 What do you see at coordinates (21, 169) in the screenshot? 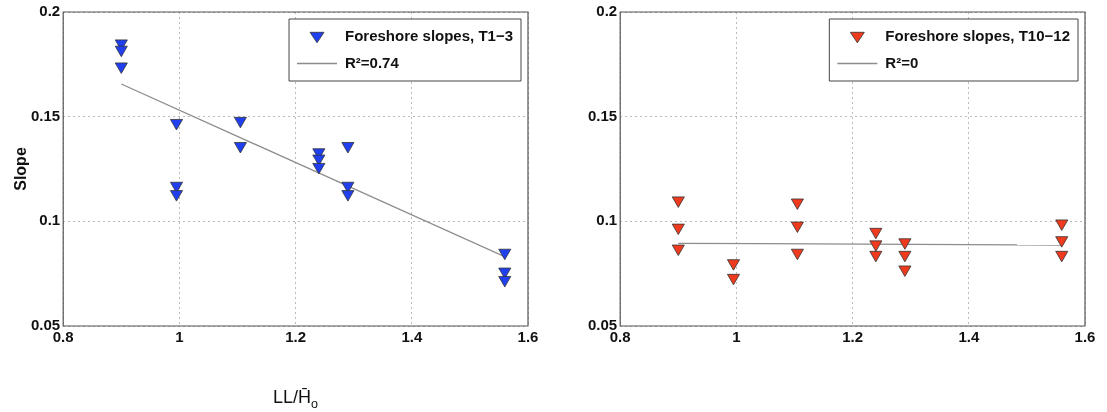
I see `y-axis-title: Slope` at bounding box center [21, 169].